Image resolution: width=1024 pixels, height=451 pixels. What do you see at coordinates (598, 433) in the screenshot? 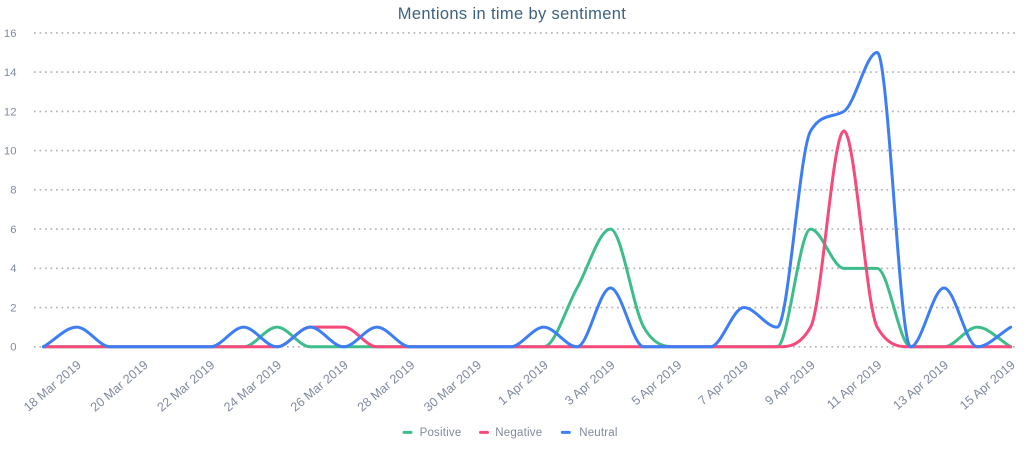
I see `svg-text: Neutral` at bounding box center [598, 433].